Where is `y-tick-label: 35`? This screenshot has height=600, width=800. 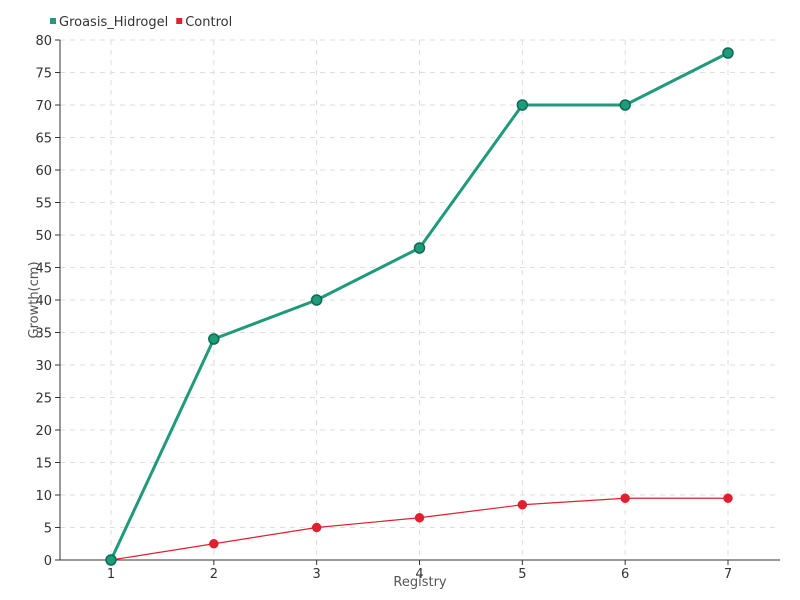 y-tick-label: 35 is located at coordinates (43, 334).